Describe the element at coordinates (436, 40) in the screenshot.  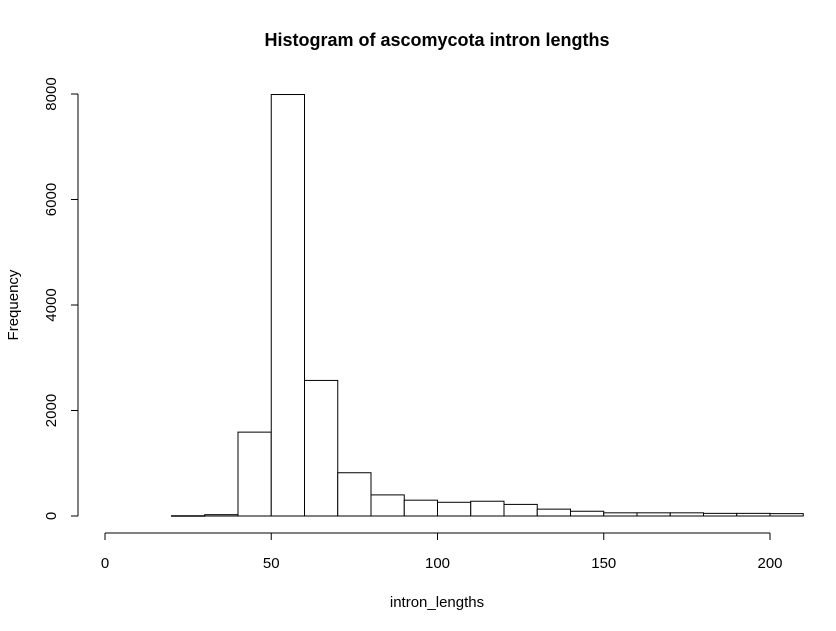
I see `chart-title: Histogram of ascomycota intron lengths` at that location.